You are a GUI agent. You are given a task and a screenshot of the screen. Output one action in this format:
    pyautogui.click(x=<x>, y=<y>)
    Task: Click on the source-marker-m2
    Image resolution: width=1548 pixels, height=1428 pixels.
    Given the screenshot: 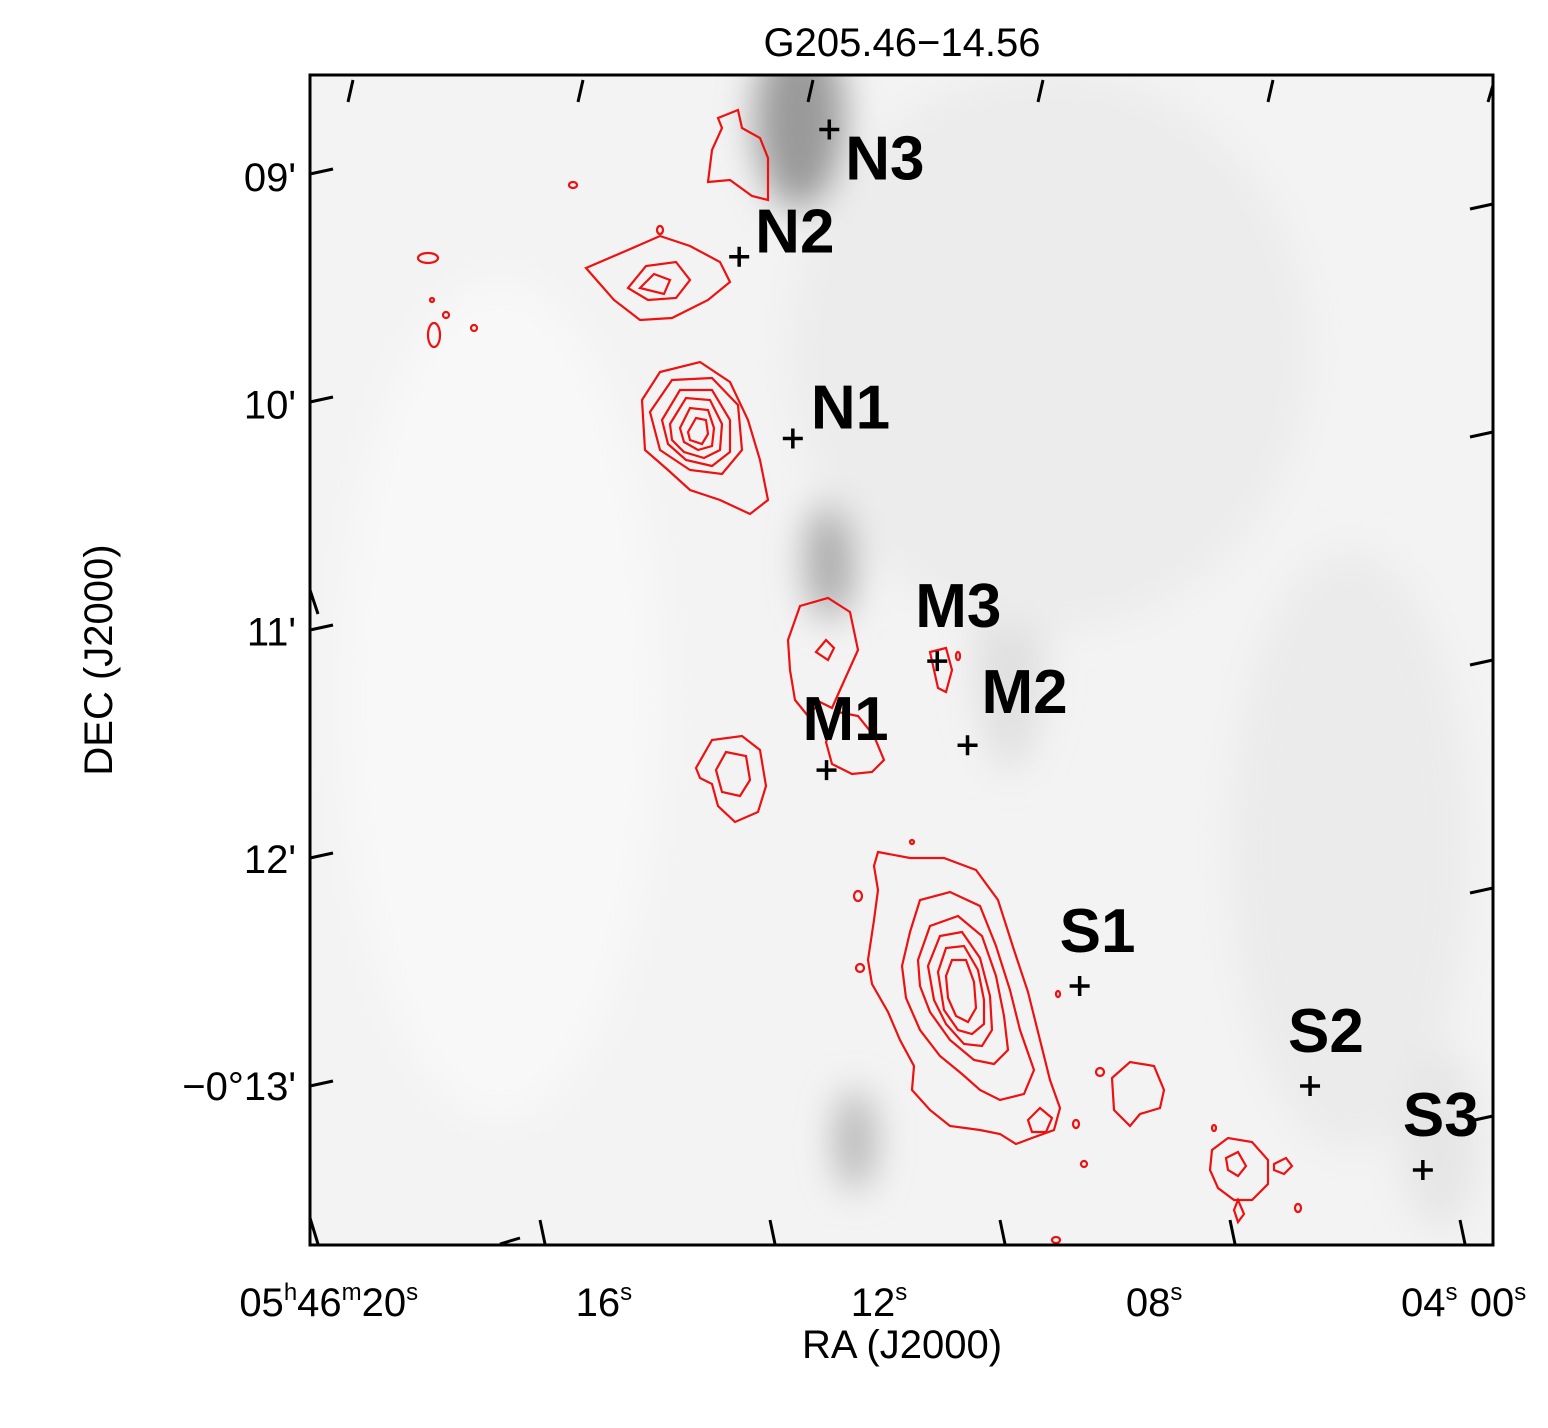 What is the action you would take?
    pyautogui.click(x=967, y=745)
    